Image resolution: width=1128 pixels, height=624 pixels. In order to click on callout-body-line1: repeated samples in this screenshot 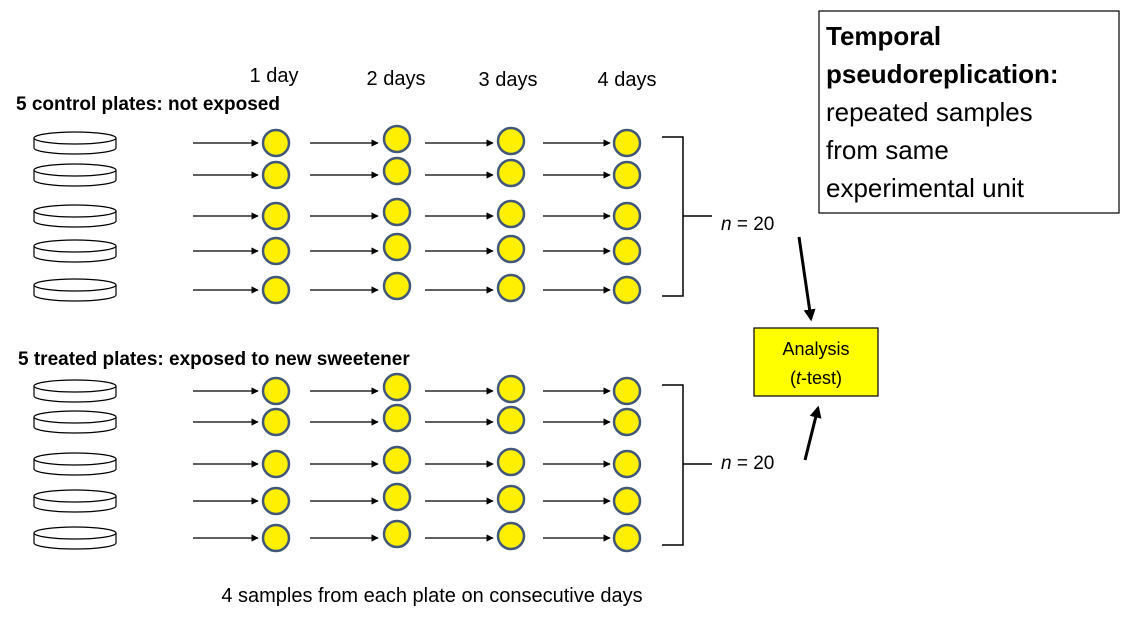, I will do `click(929, 112)`.